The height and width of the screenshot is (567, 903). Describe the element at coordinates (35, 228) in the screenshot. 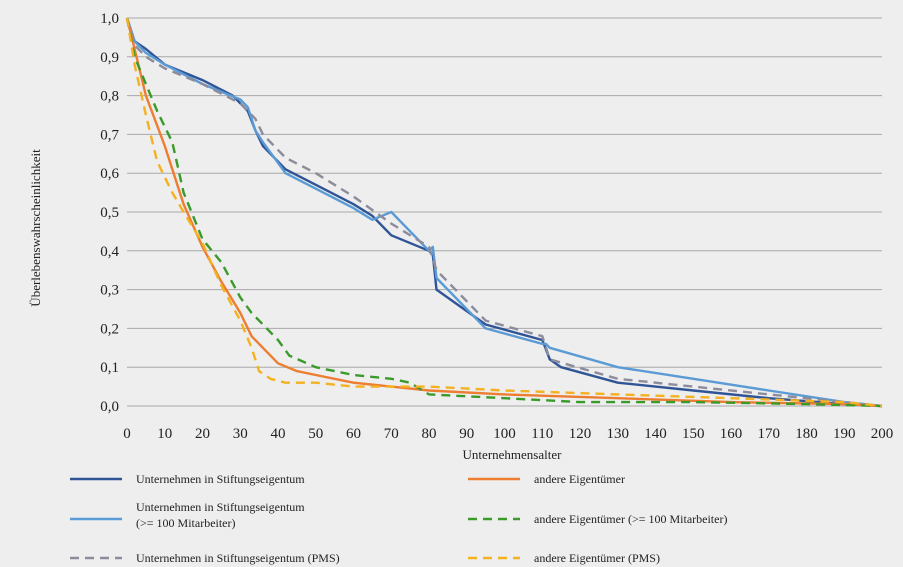

I see `y-axis-label: Überlebenswahrscheinlichkeit` at that location.